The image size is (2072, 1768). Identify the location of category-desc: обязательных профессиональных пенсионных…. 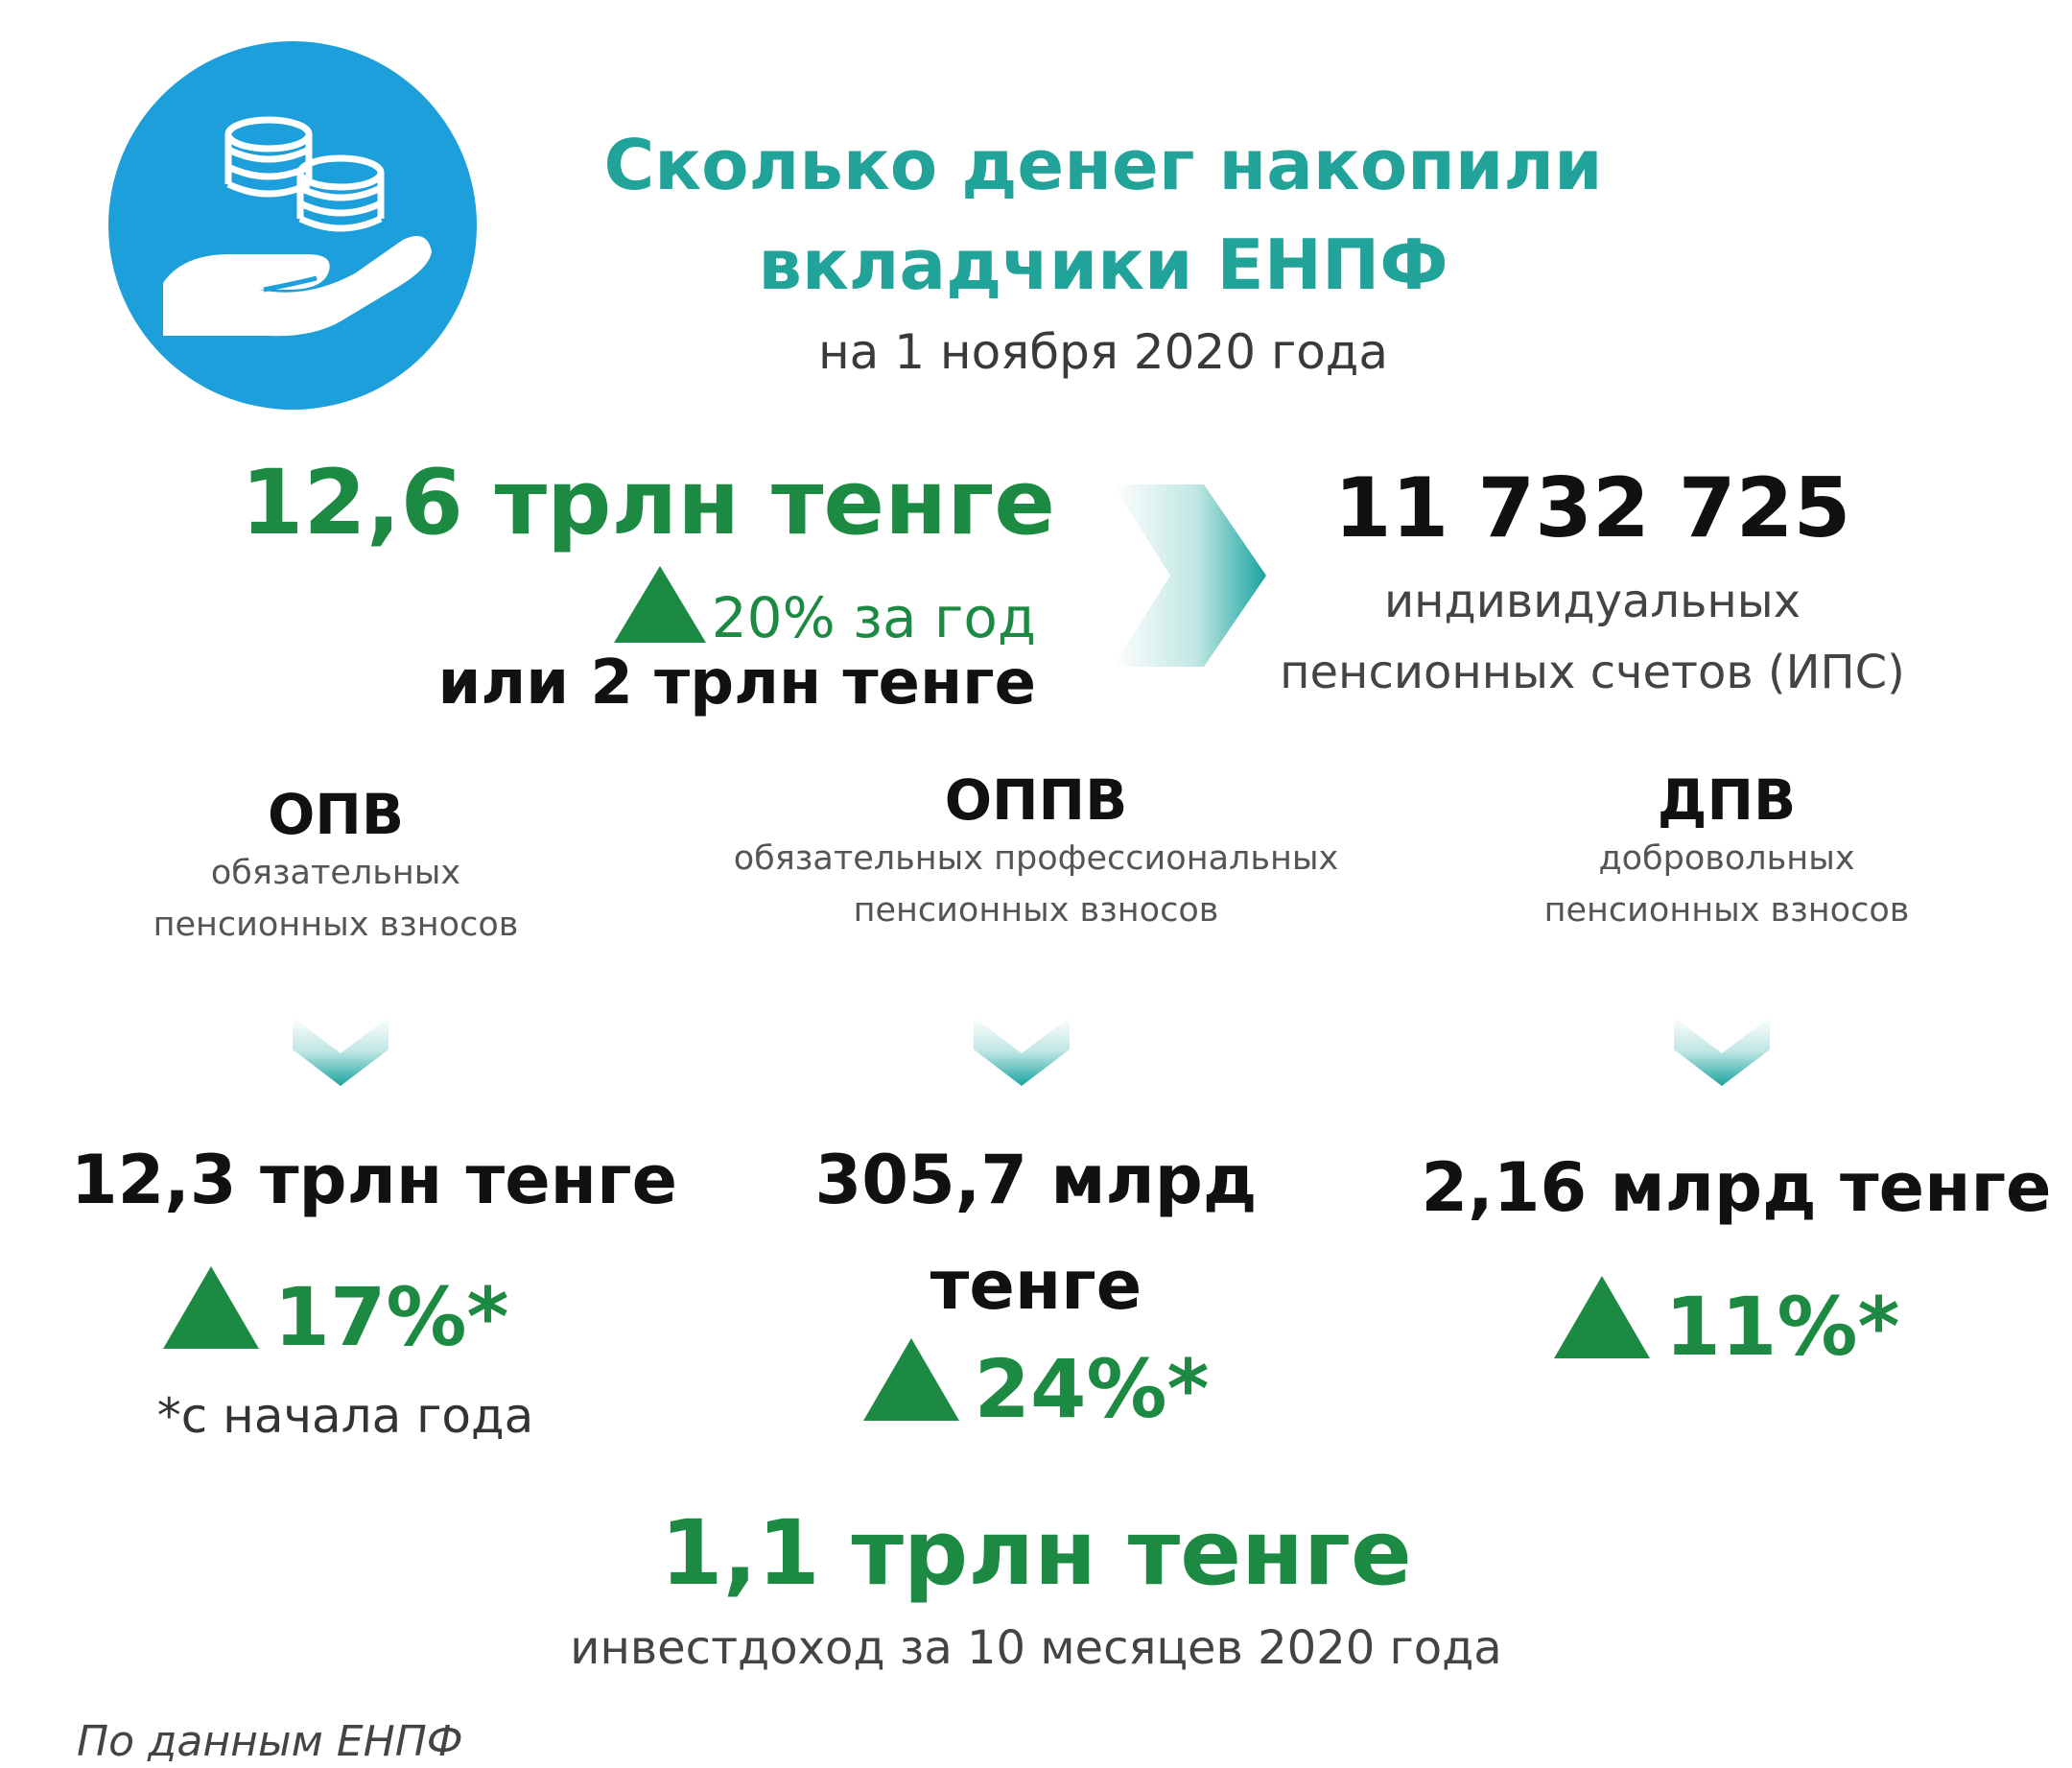
(1036, 885).